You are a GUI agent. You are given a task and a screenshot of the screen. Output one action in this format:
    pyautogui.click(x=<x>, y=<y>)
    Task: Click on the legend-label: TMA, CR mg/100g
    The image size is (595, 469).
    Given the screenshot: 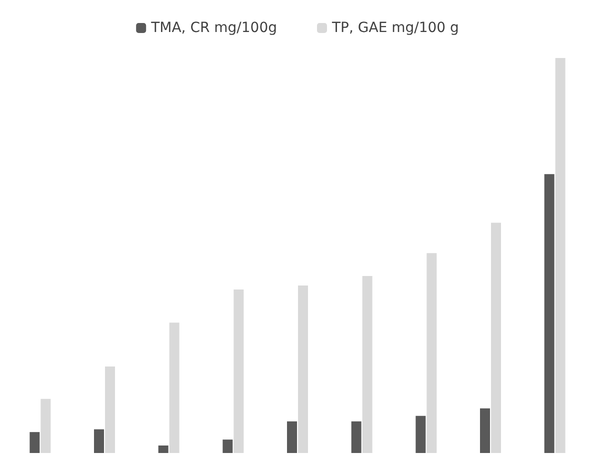 What is the action you would take?
    pyautogui.click(x=214, y=28)
    